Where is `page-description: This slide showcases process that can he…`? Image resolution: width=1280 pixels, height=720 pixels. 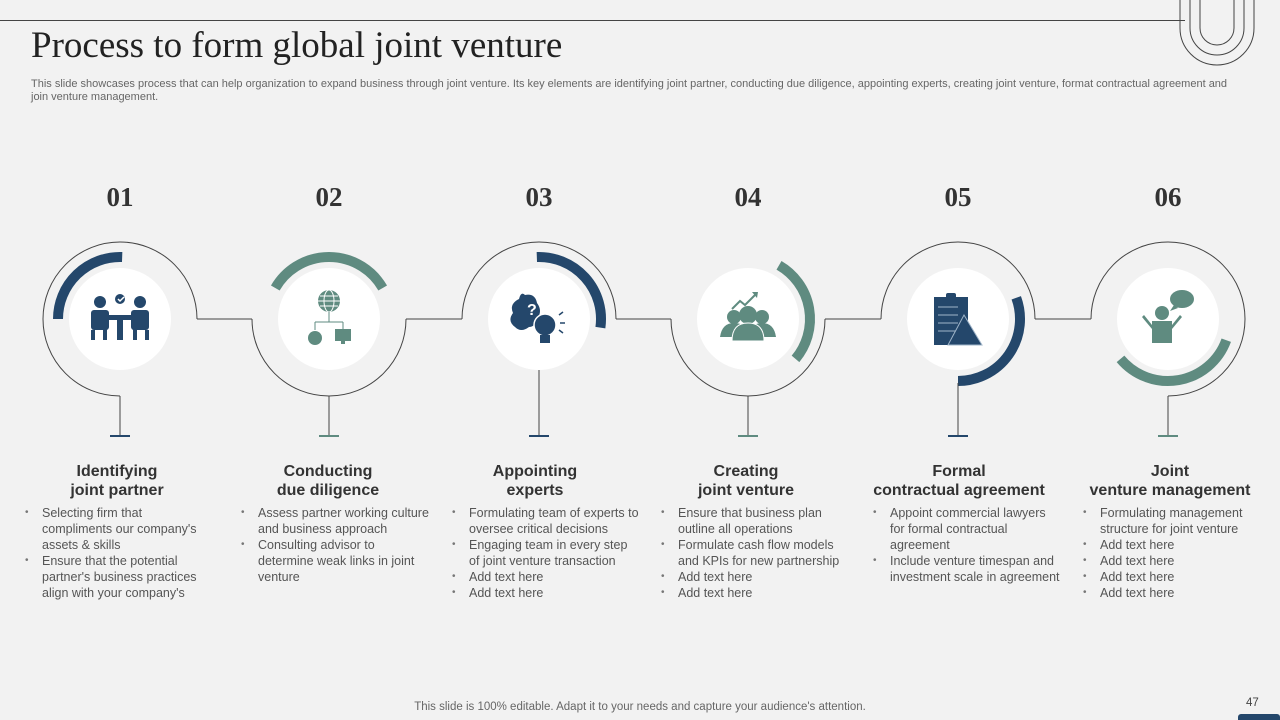
page-description: This slide showcases process that can he… is located at coordinates (629, 90).